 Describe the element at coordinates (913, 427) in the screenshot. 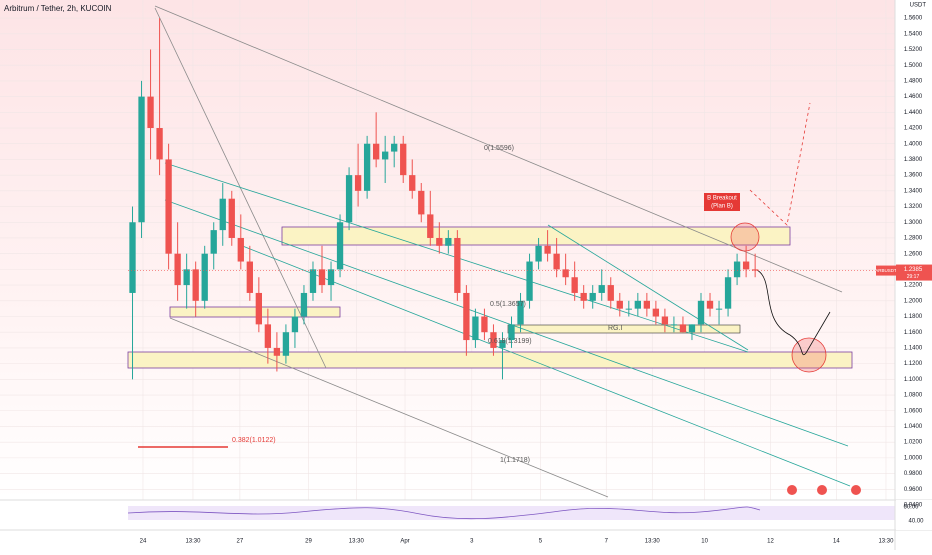

I see `y-tick-label: 1.0400` at that location.